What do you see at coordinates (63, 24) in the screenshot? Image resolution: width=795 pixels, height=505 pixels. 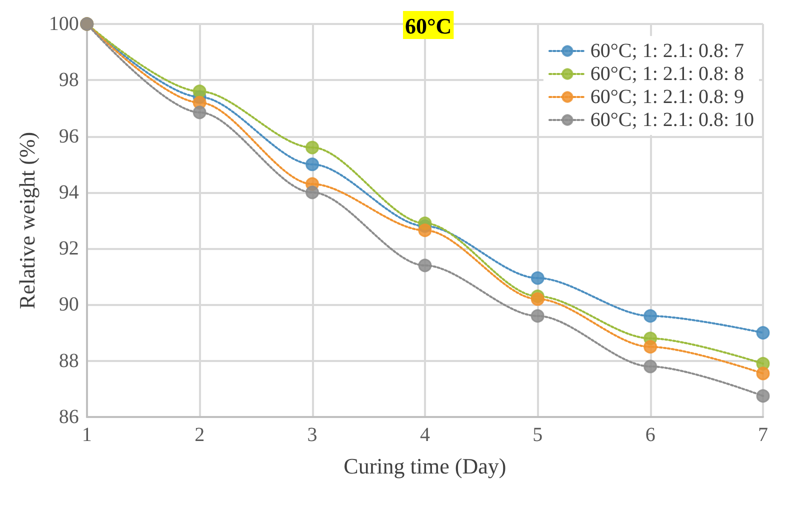 I see `y-tick-label: 100` at bounding box center [63, 24].